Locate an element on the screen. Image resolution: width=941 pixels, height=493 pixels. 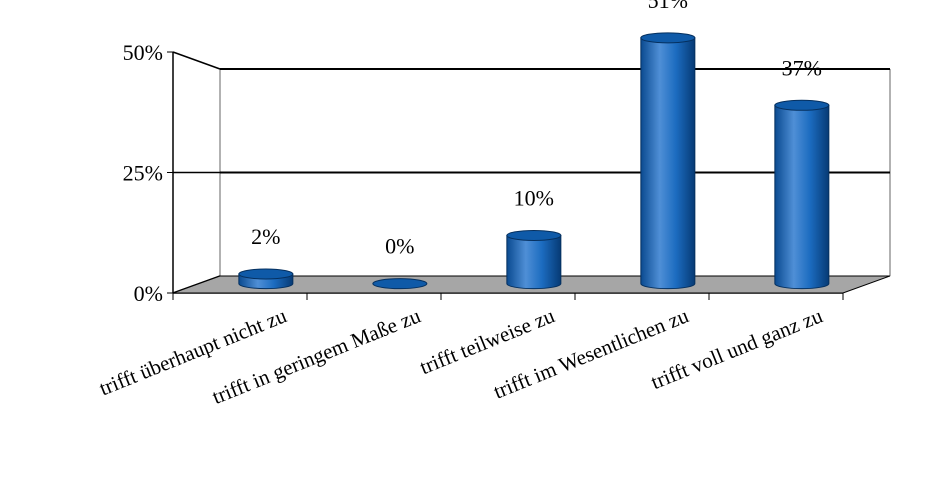
data-label: 2% is located at coordinates (265, 236).